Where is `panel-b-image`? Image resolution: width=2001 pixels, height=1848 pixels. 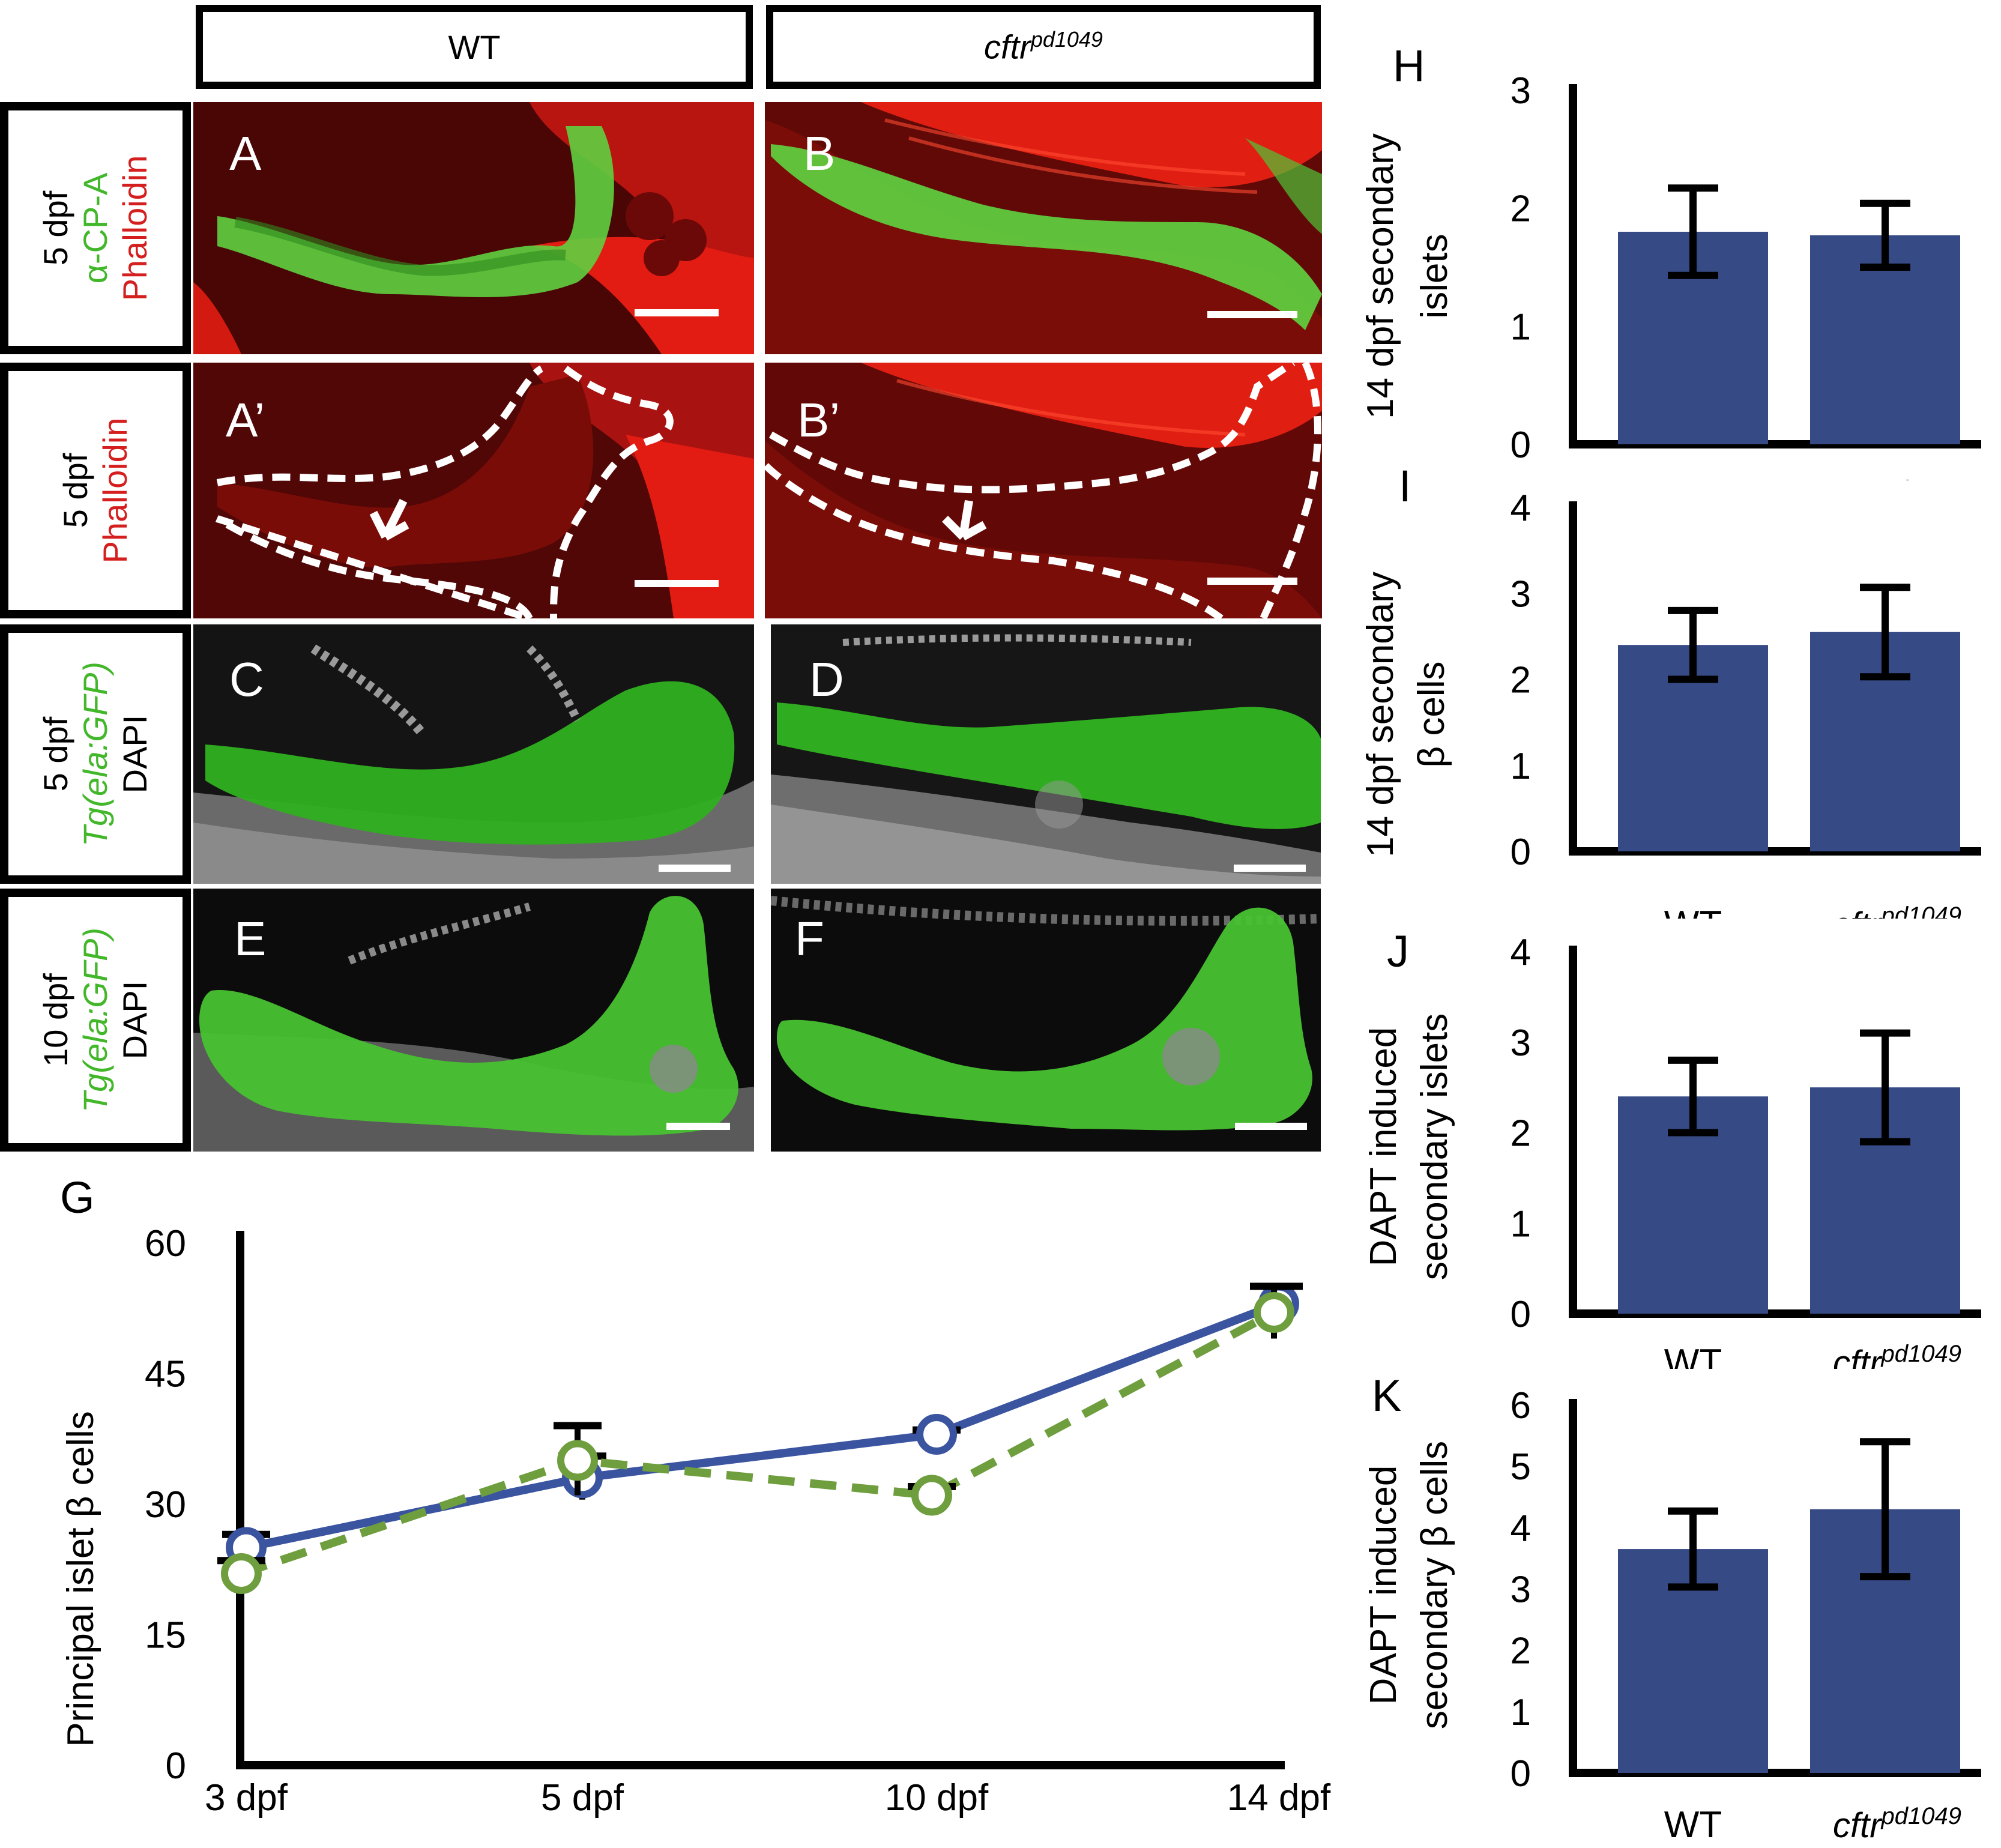 panel-b-image is located at coordinates (1043, 228).